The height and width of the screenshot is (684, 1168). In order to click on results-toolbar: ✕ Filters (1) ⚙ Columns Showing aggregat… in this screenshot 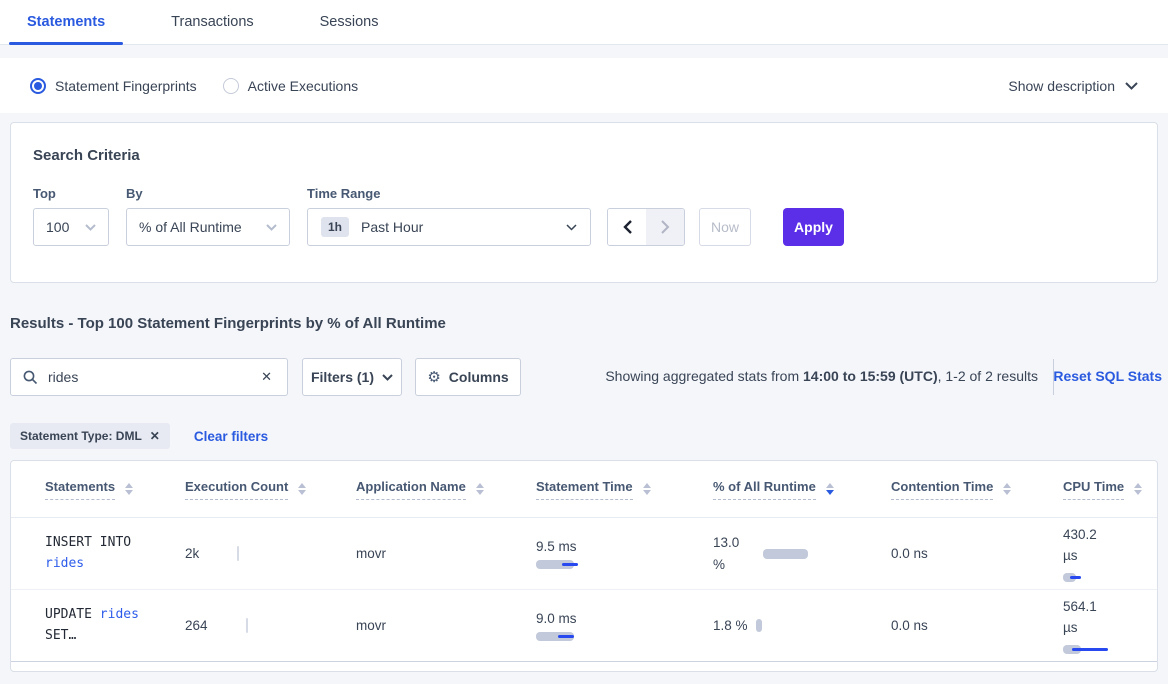, I will do `click(584, 377)`.